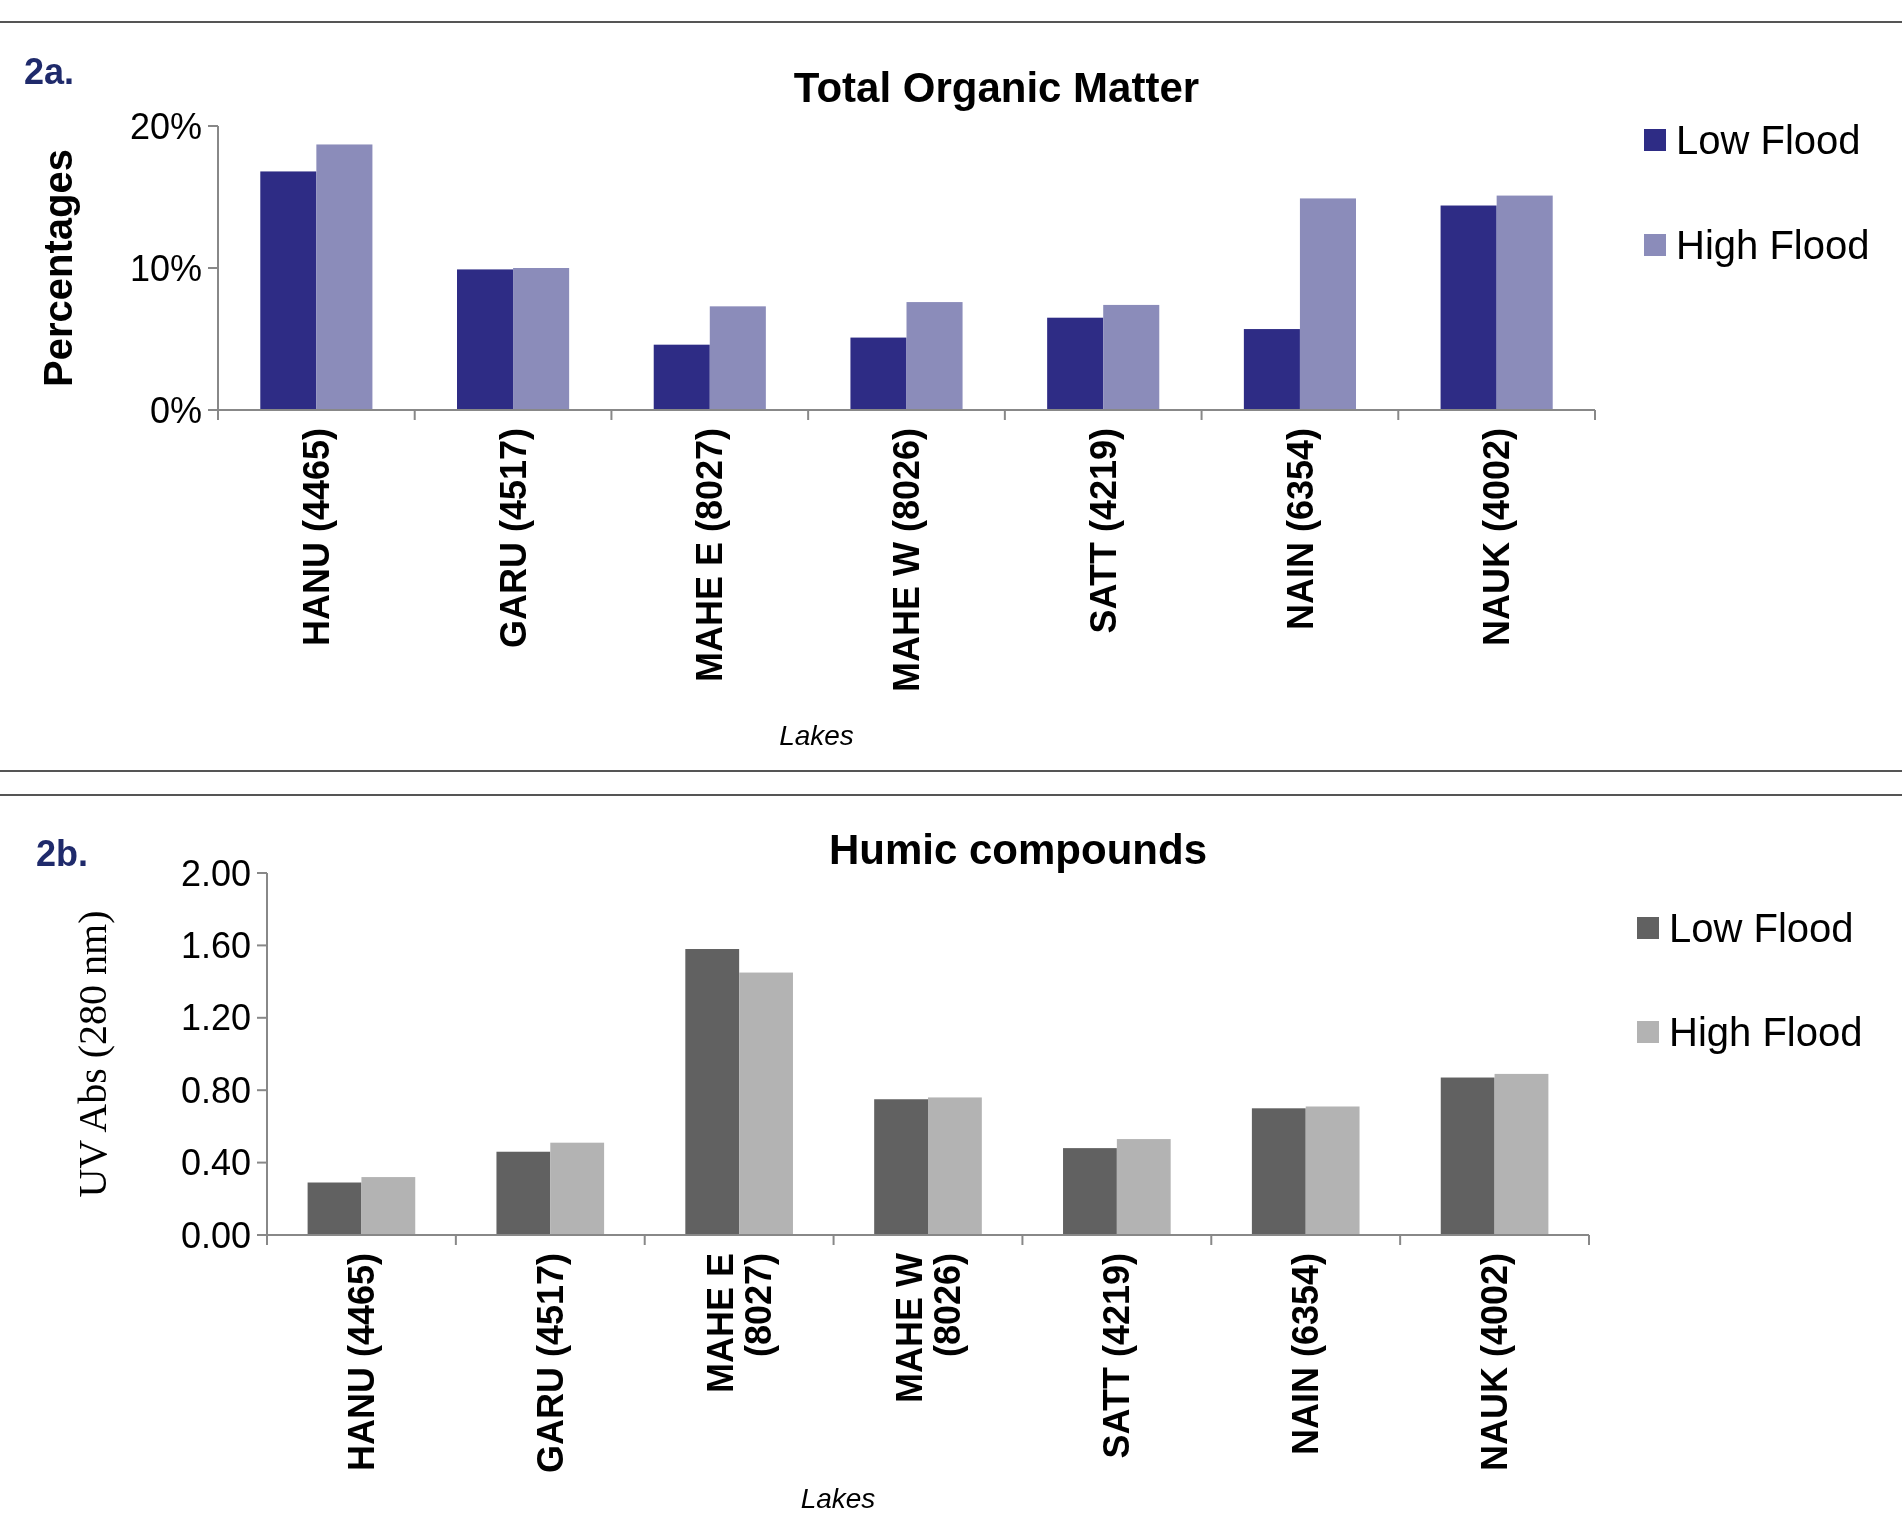 The image size is (1902, 1521). I want to click on y-tick-label: 0.00, so click(215, 1235).